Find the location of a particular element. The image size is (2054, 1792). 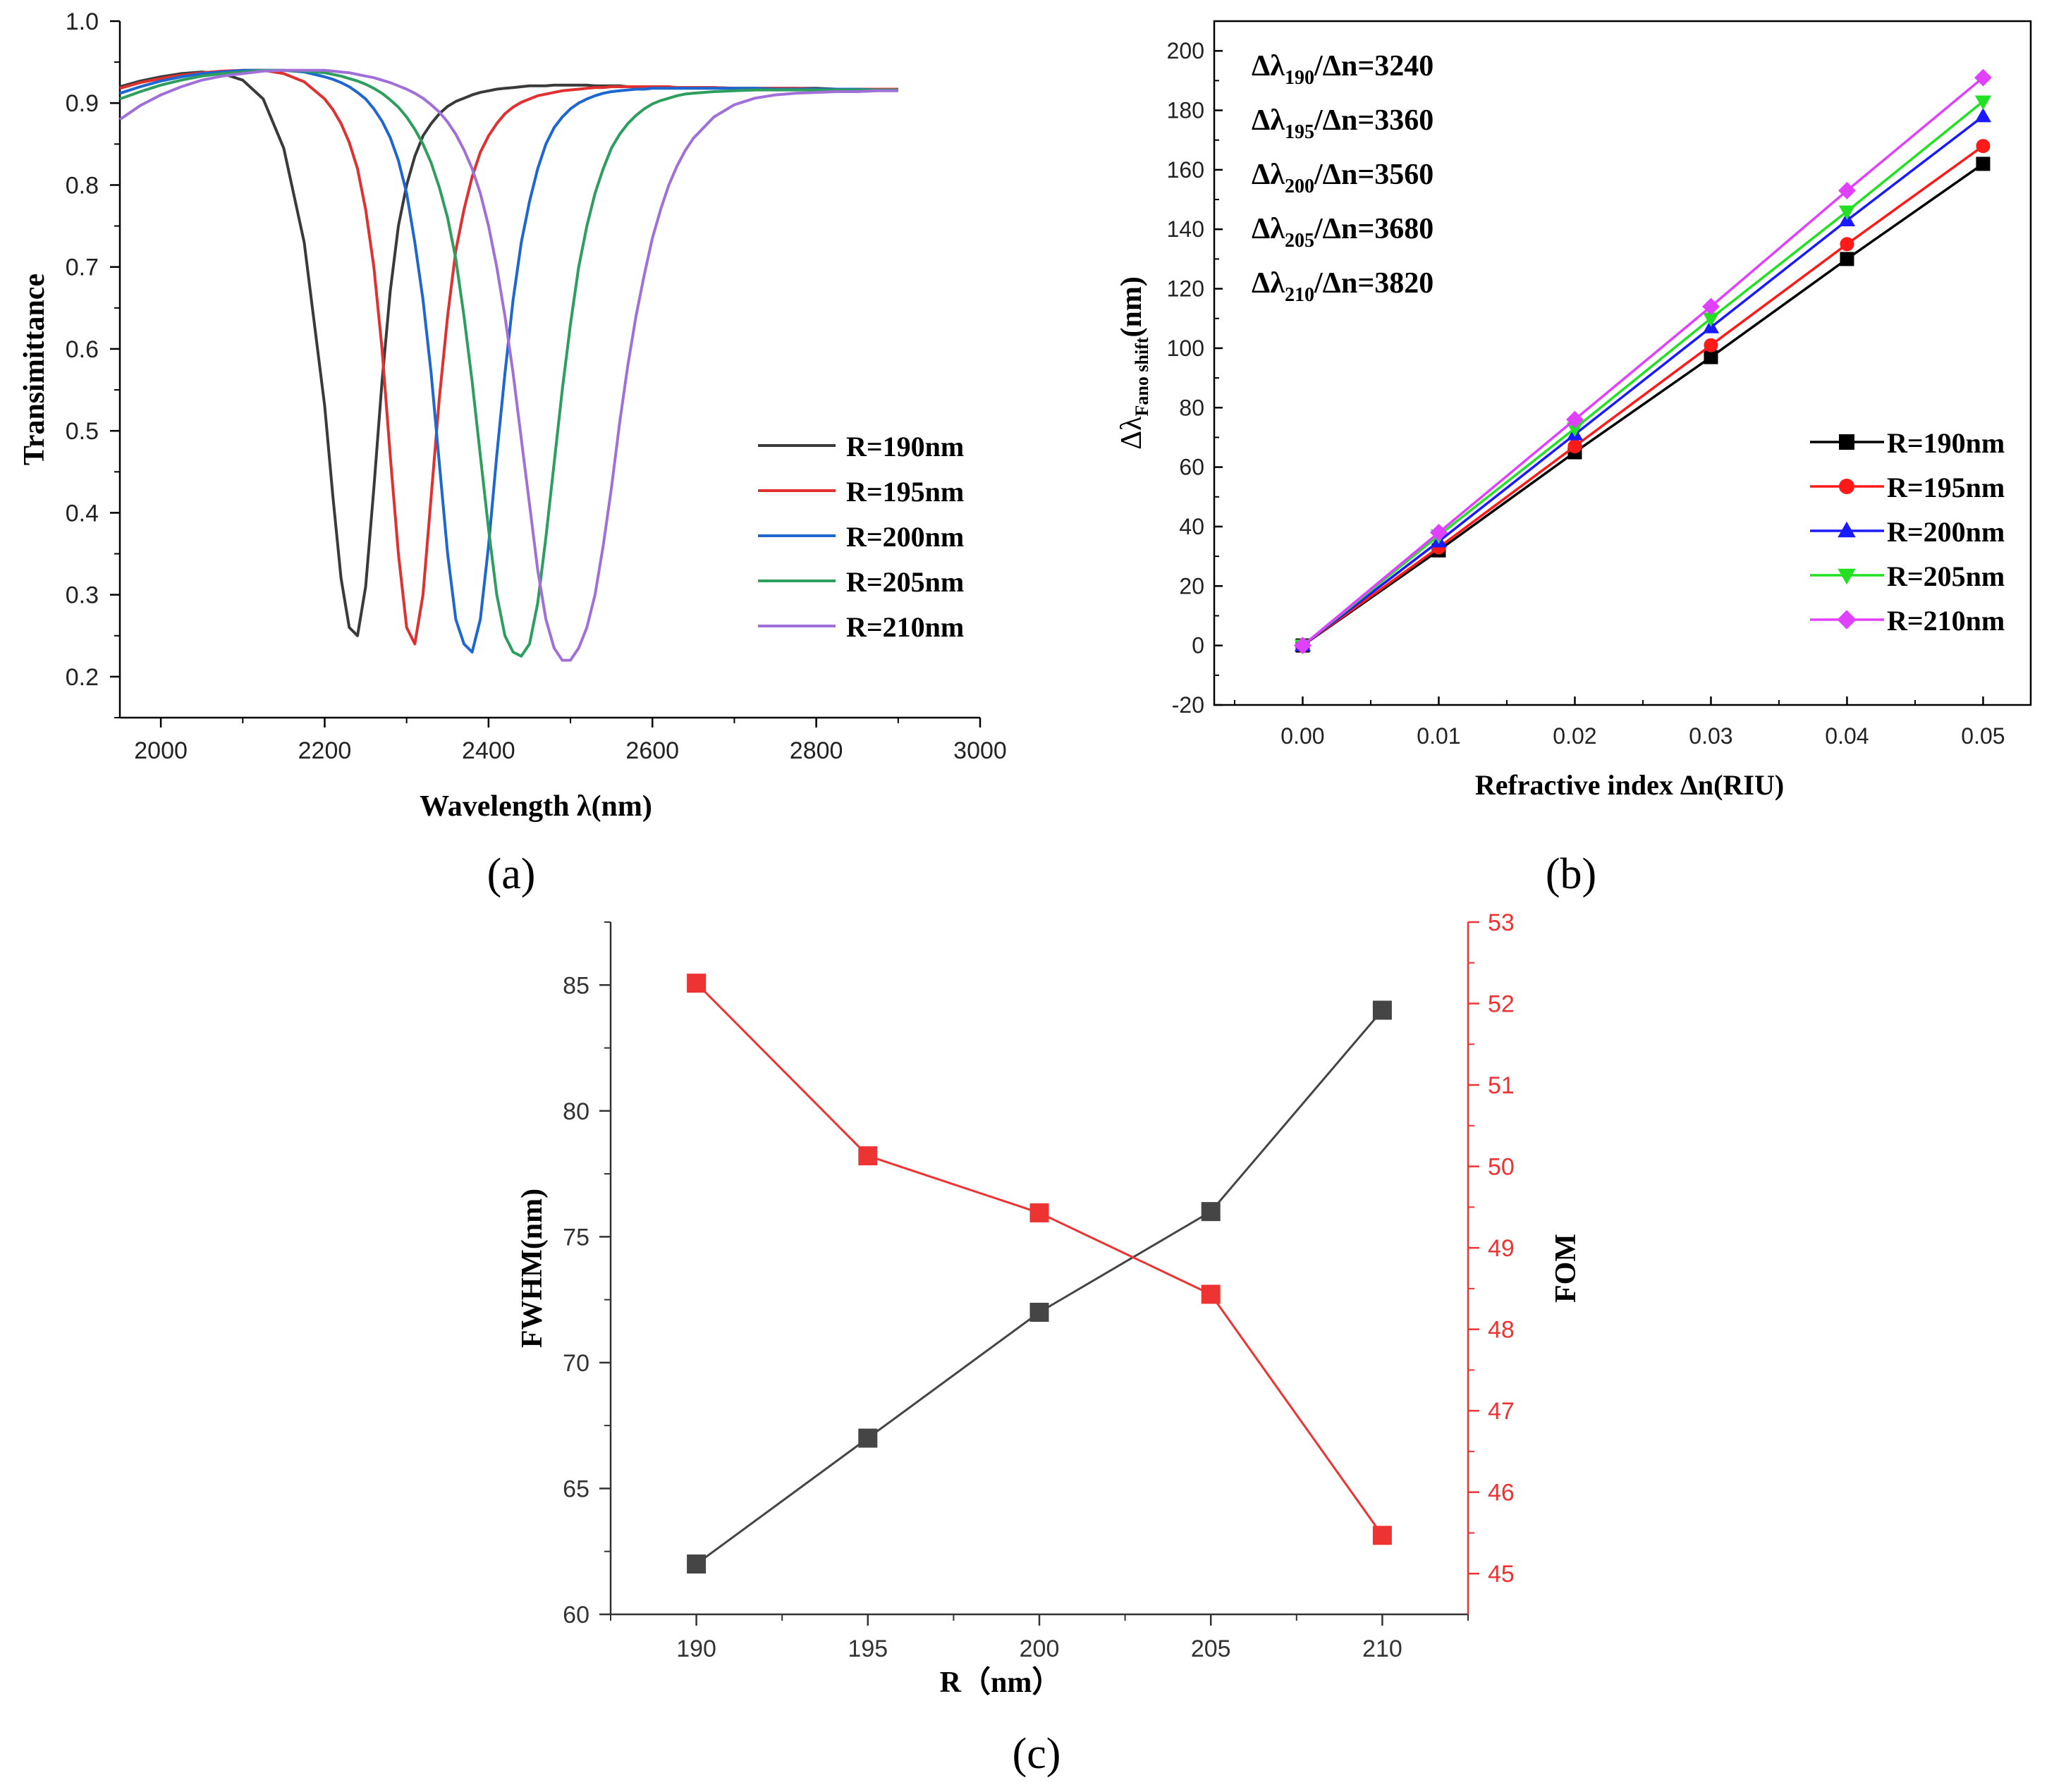

series-line-R=205nm is located at coordinates (509, 363).